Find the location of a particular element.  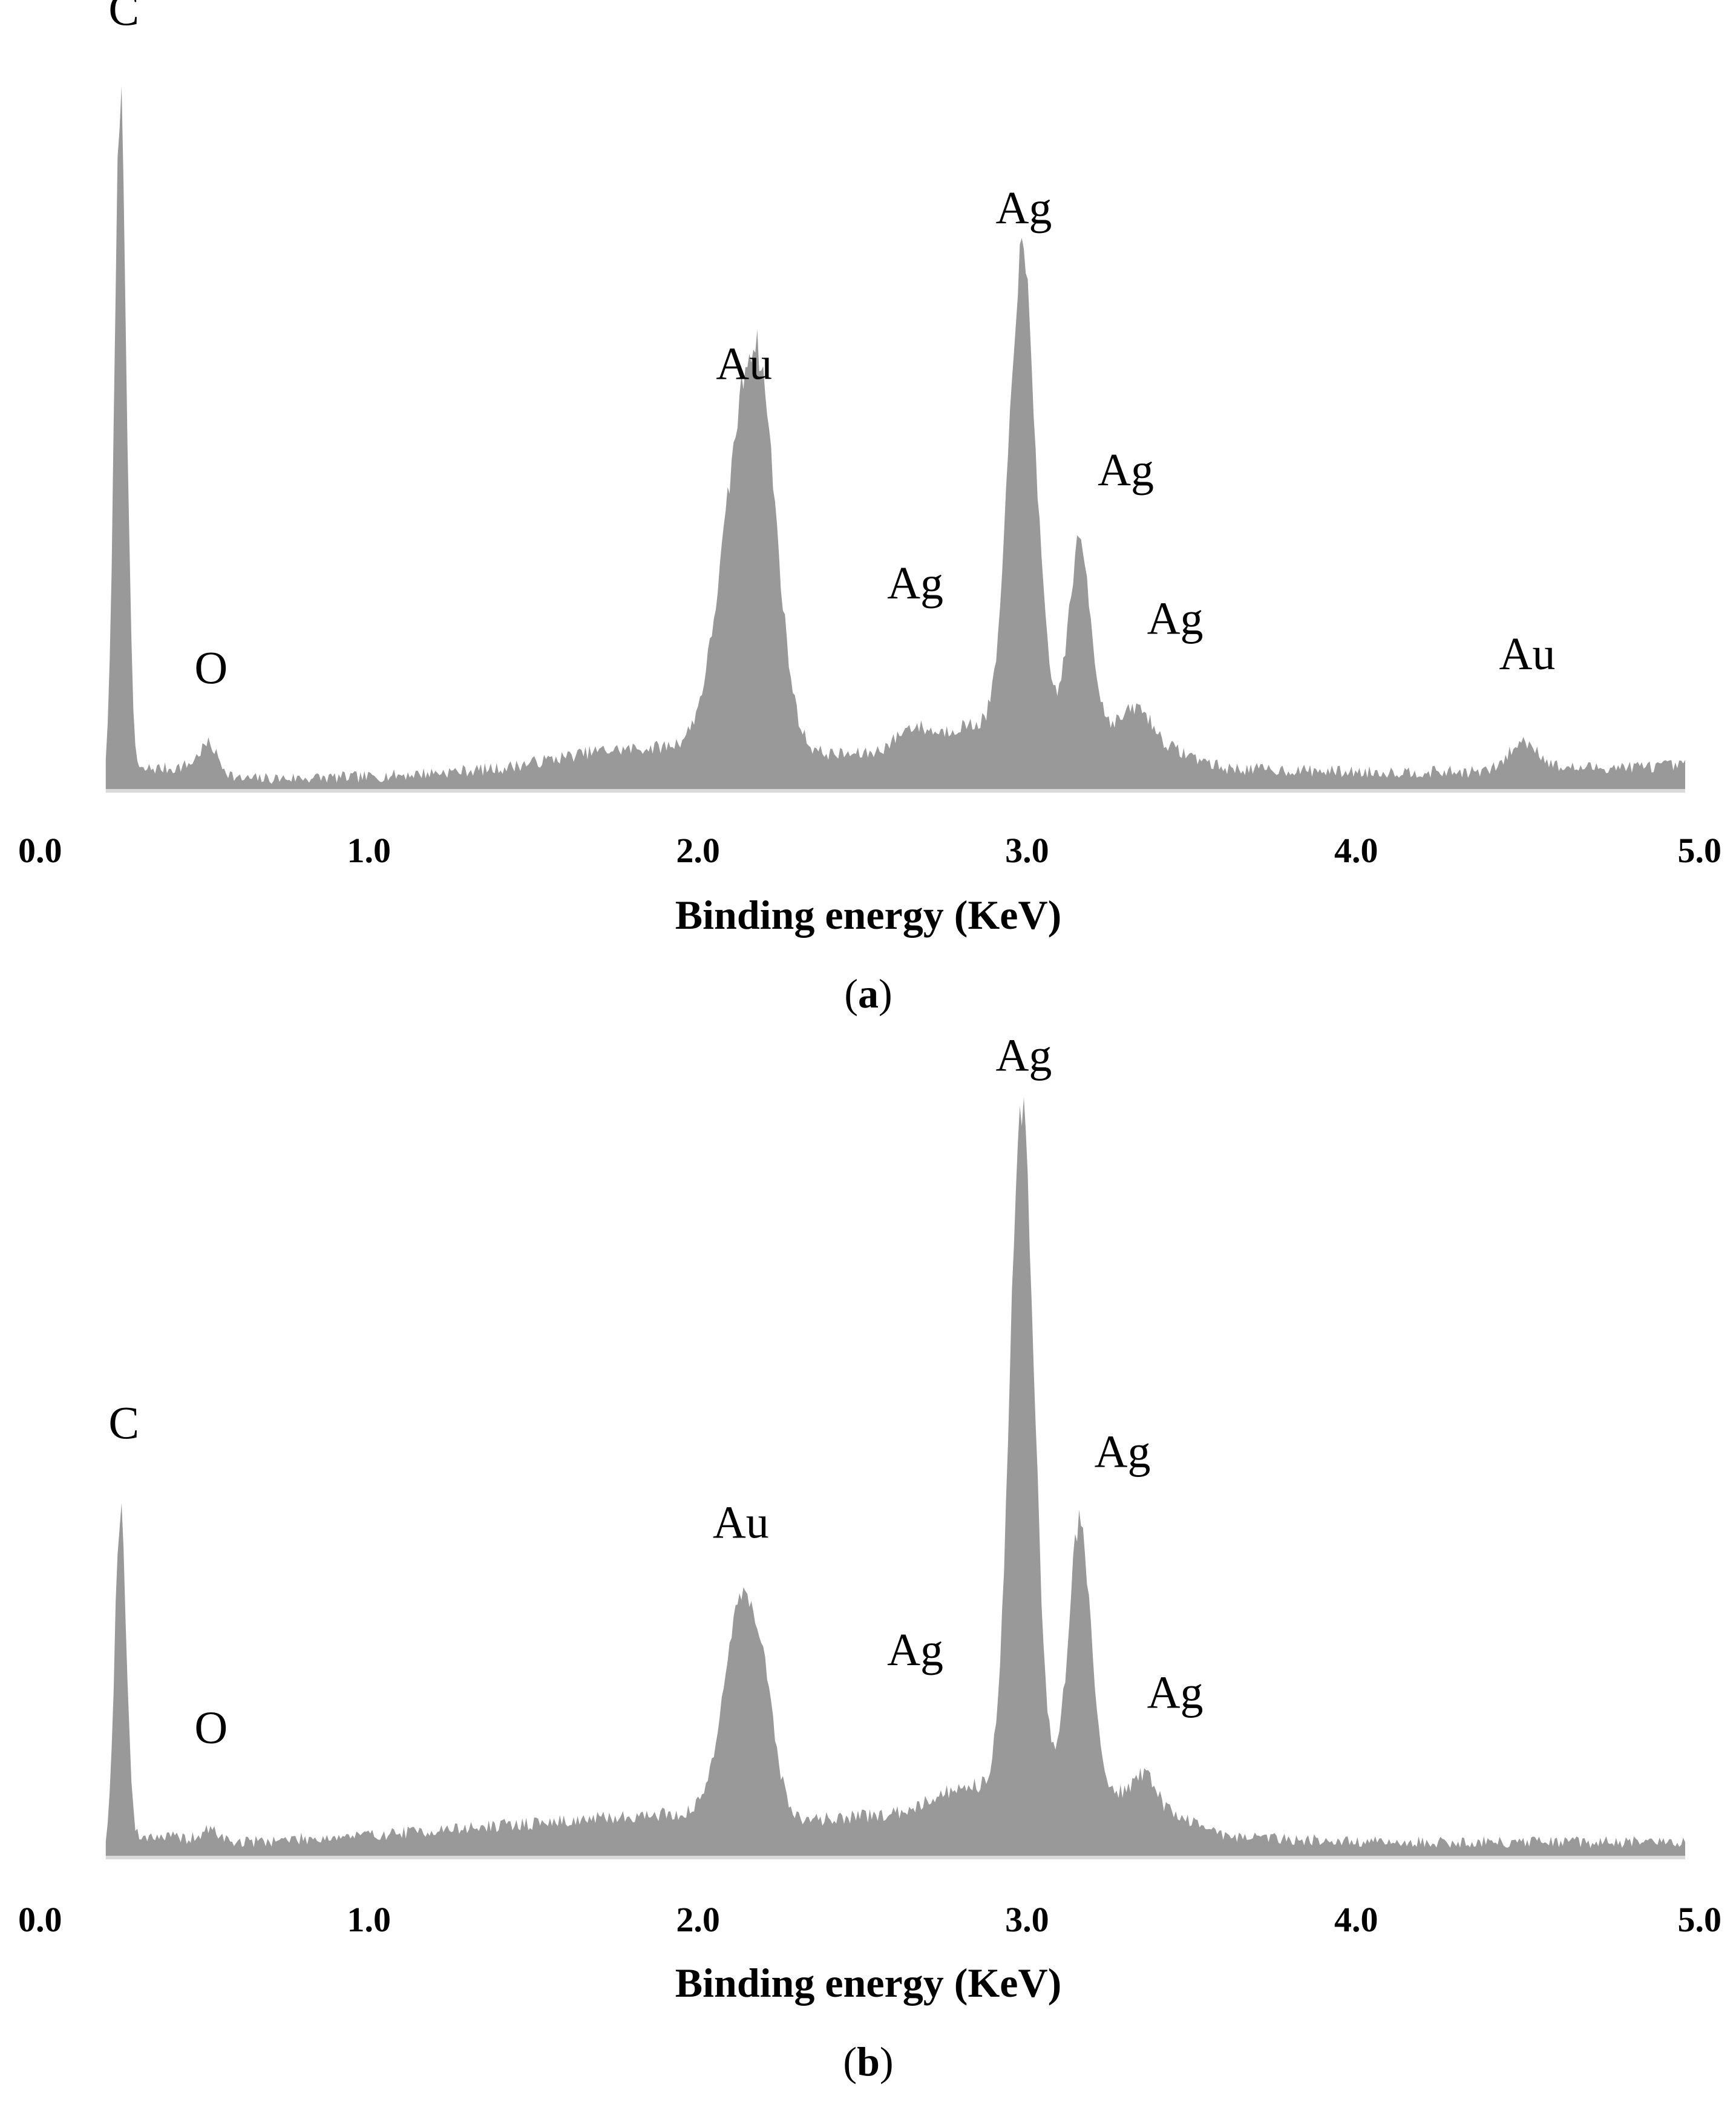

caption-letter: a is located at coordinates (869, 994).